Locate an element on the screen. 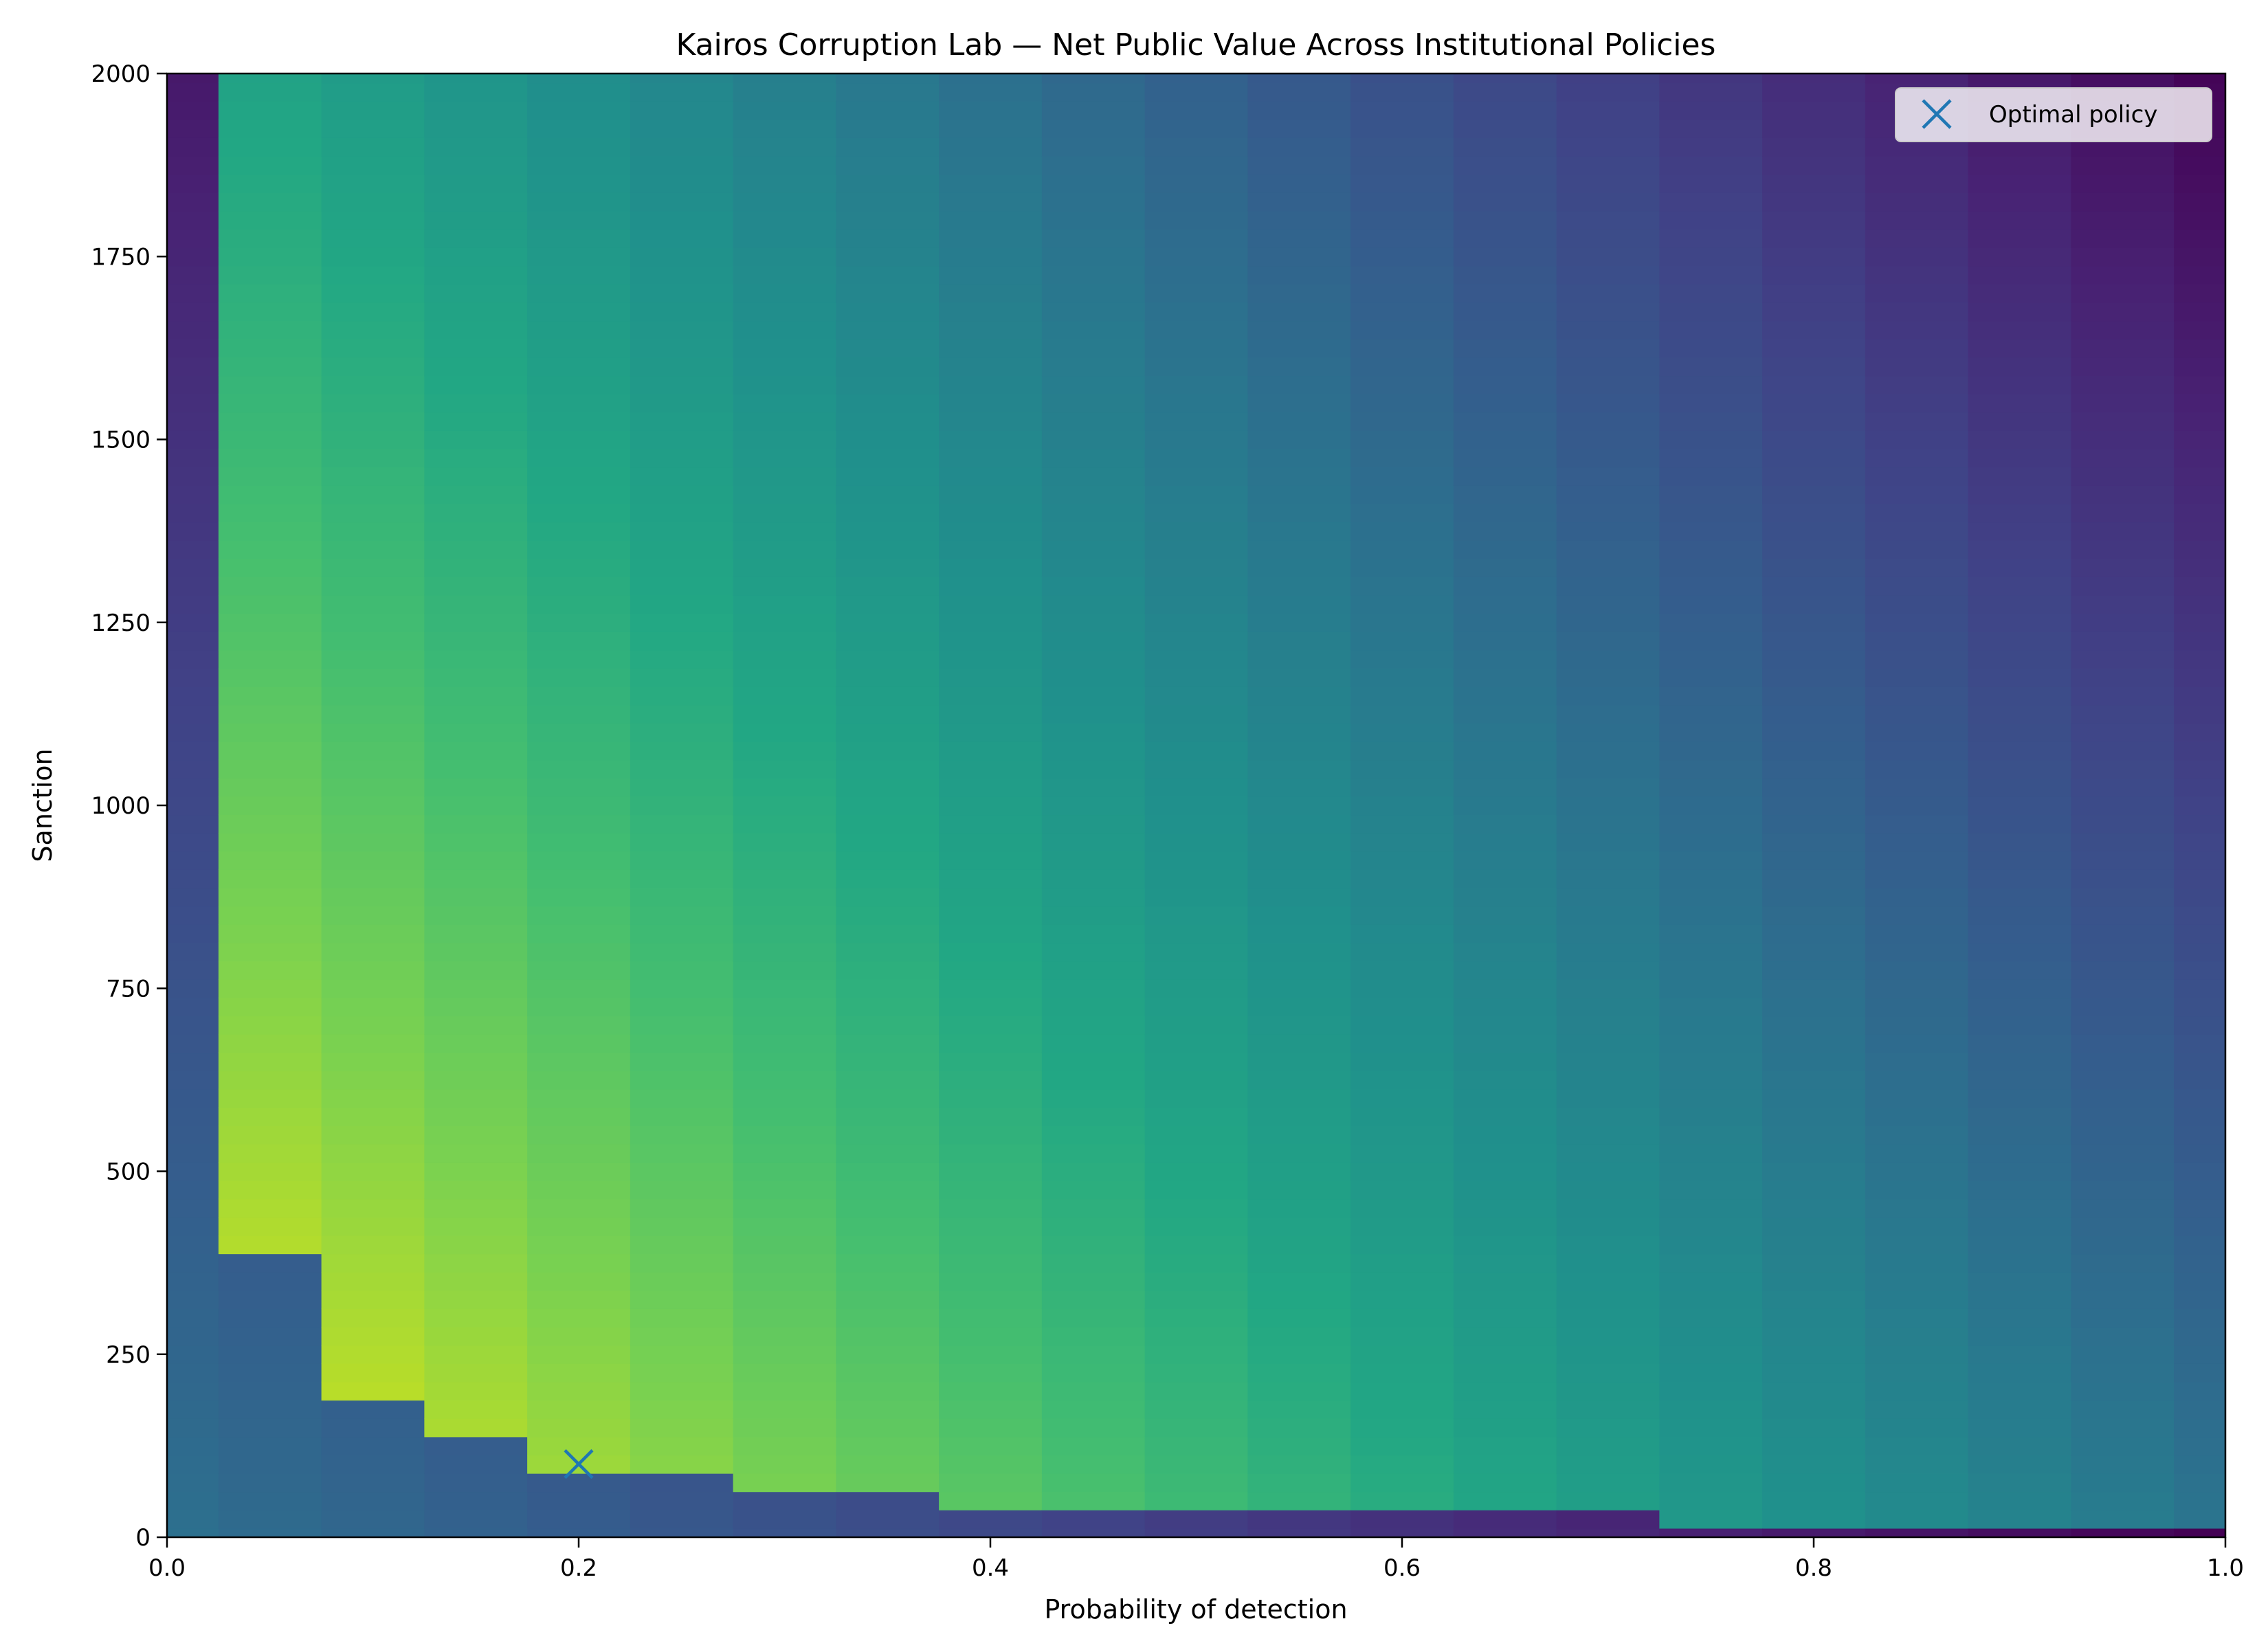 The height and width of the screenshot is (1652, 2268). y-tick-label: 1500 is located at coordinates (121, 440).